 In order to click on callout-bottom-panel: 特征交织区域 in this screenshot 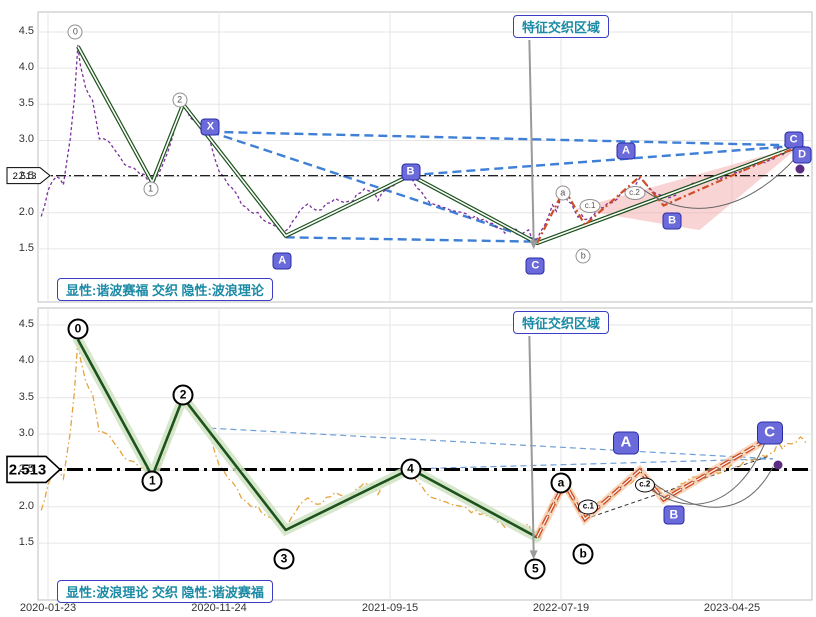, I will do `click(561, 322)`.